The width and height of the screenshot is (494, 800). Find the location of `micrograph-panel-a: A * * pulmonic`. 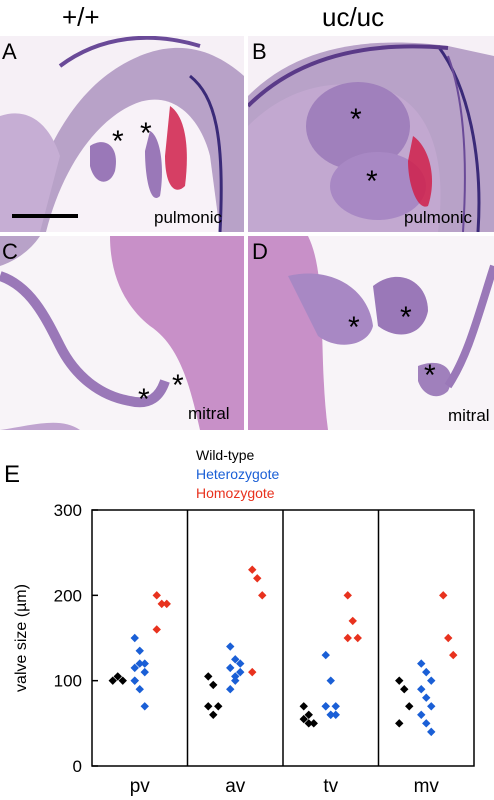

micrograph-panel-a: A * * pulmonic is located at coordinates (122, 134).